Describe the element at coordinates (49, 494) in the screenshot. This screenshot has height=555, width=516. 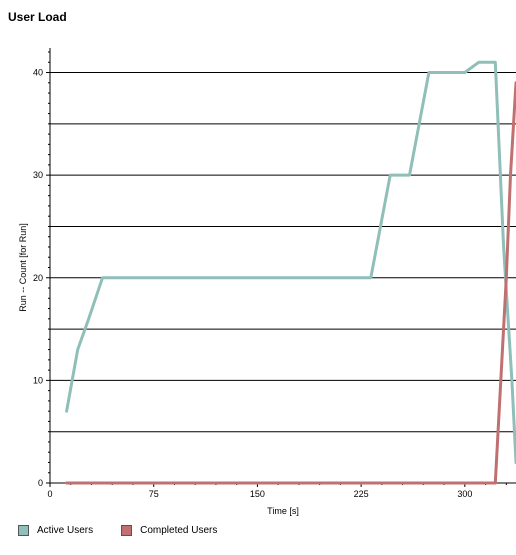
I see `x-tick-label: 0` at that location.